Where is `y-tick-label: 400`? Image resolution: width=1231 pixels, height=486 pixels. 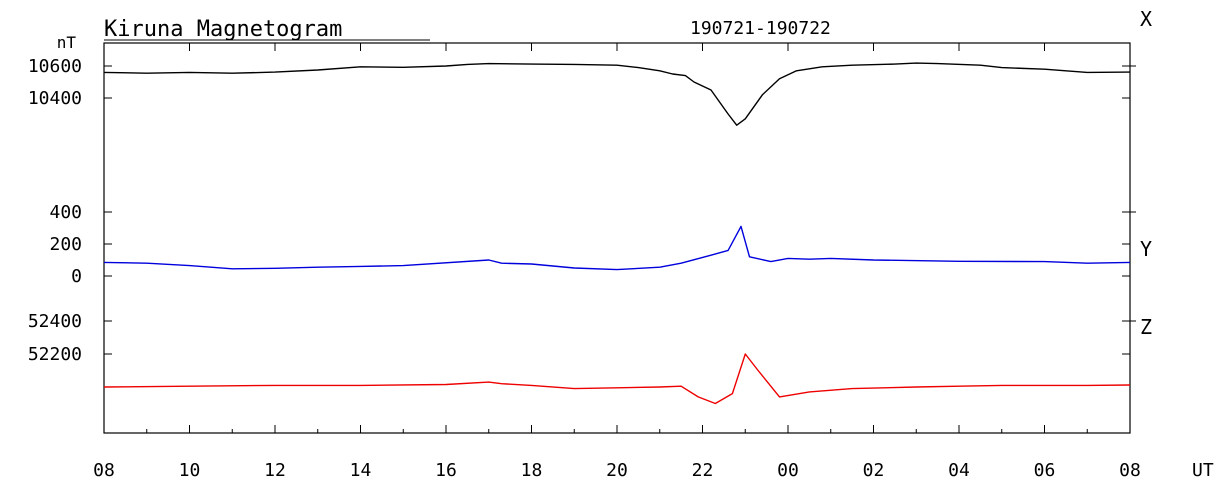 y-tick-label: 400 is located at coordinates (65, 212).